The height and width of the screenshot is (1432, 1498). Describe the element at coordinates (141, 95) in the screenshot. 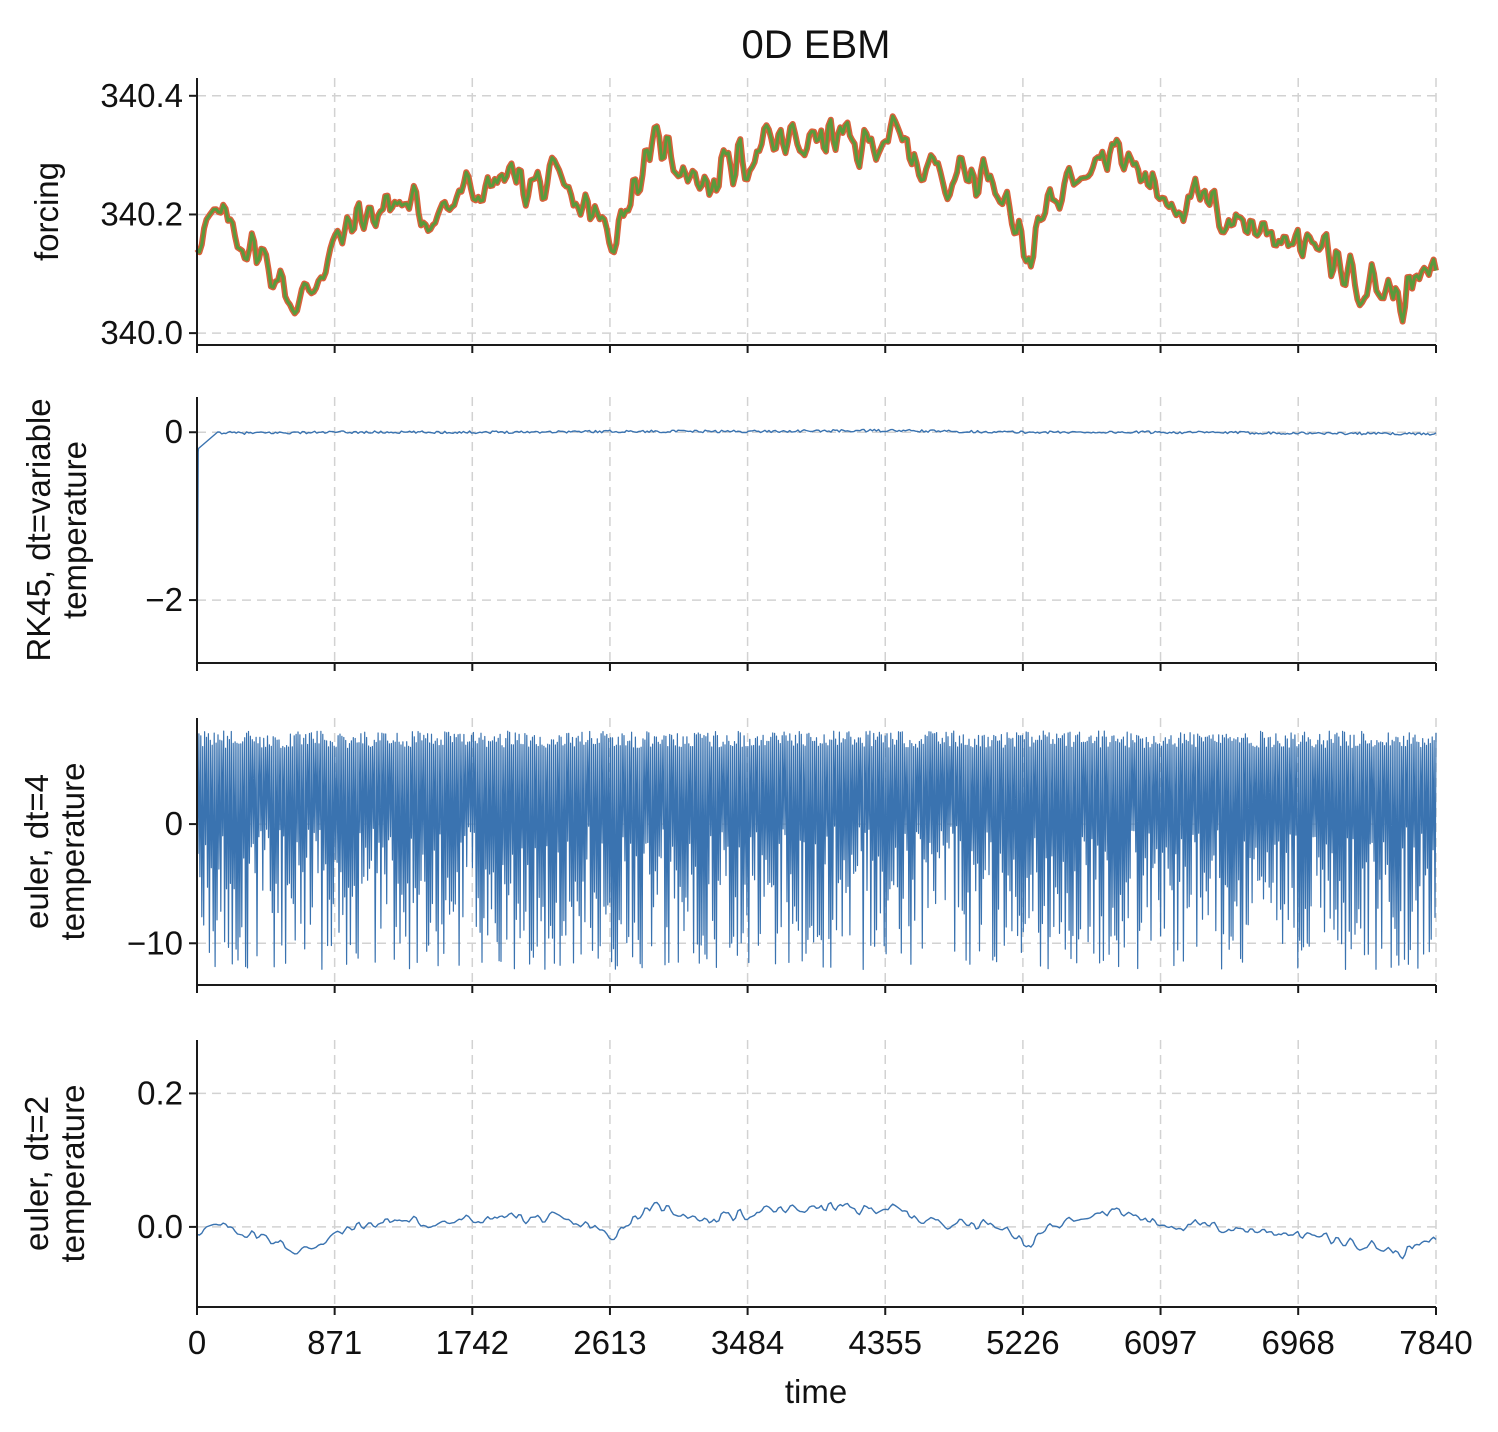

I see `y-tick-label: 340.4` at that location.